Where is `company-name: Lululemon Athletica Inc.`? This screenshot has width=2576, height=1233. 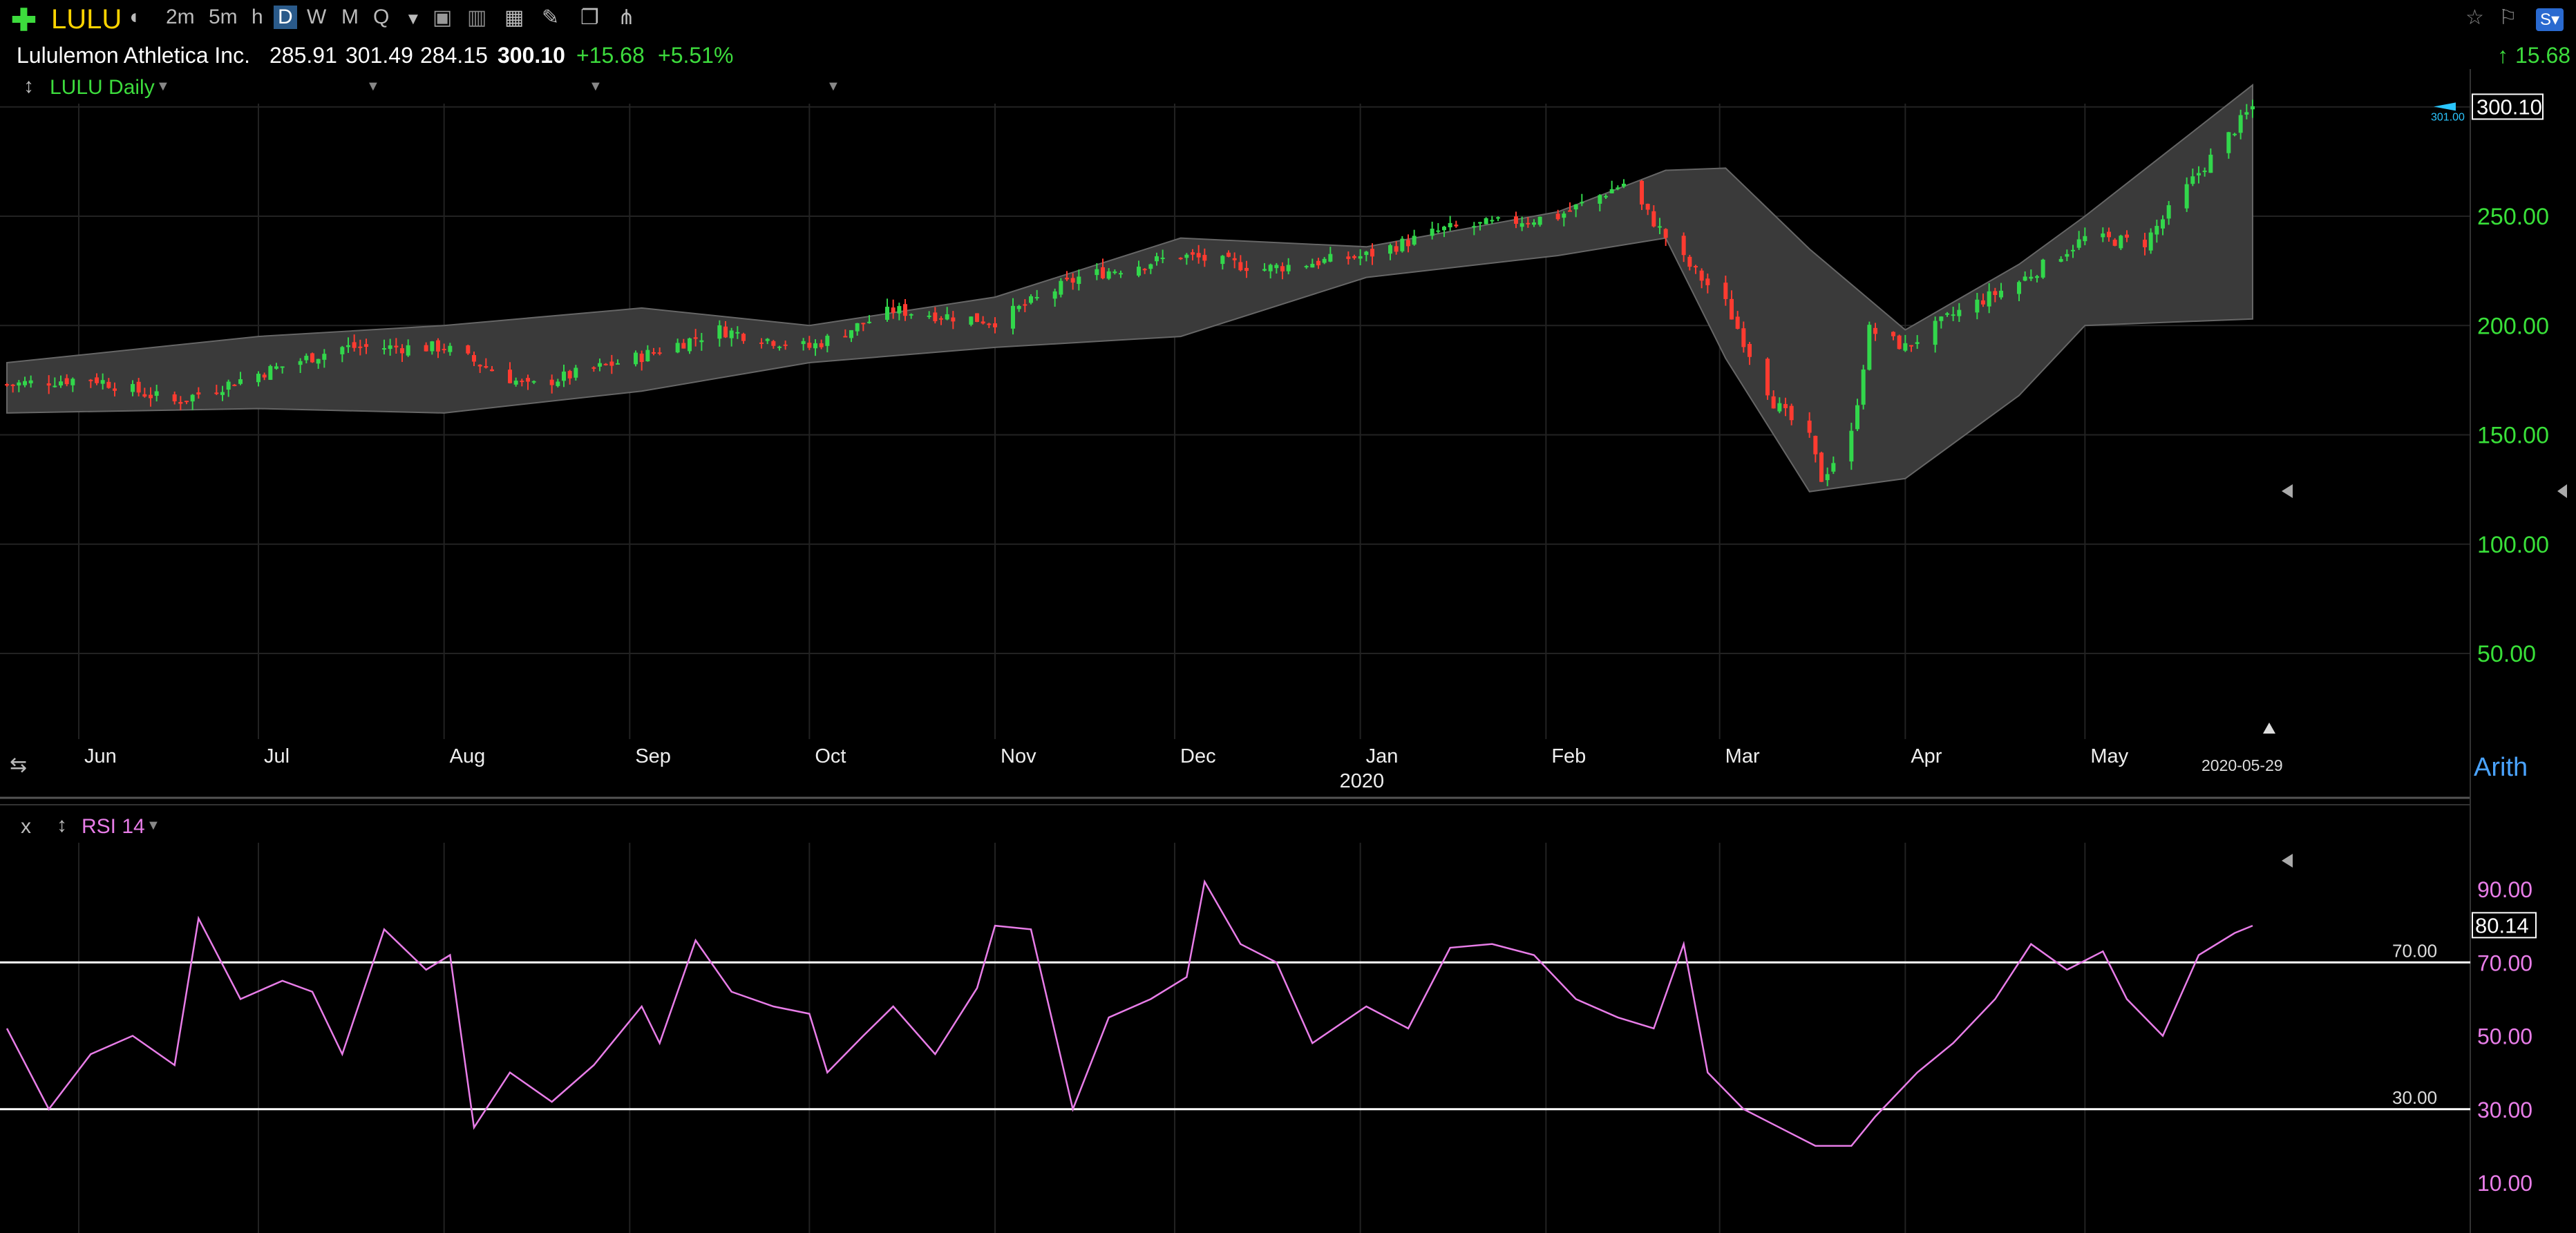
company-name: Lululemon Athletica Inc. is located at coordinates (133, 55).